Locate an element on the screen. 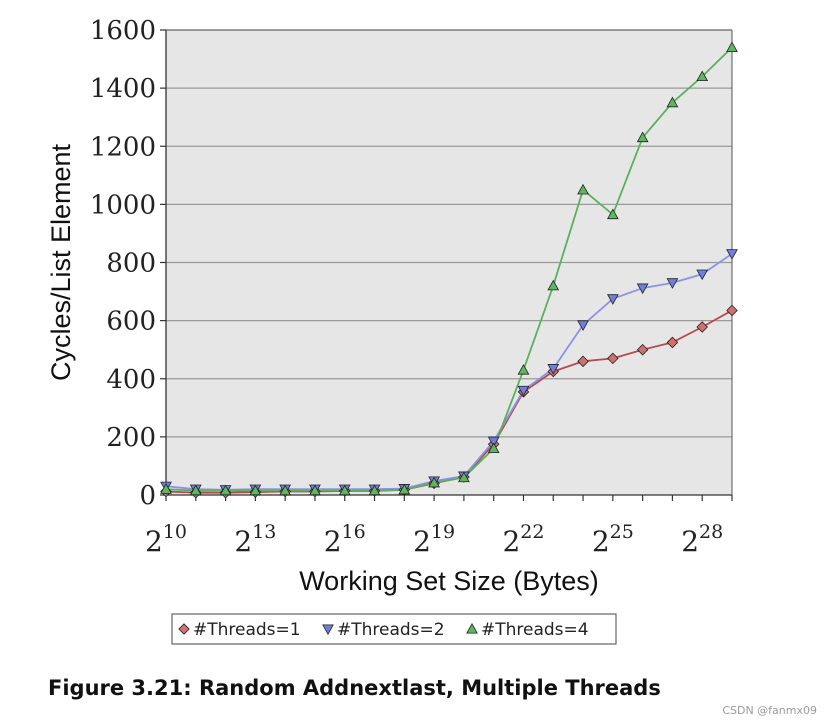 Image resolution: width=831 pixels, height=726 pixels. legend-label-1: #Threads=1 is located at coordinates (247, 630).